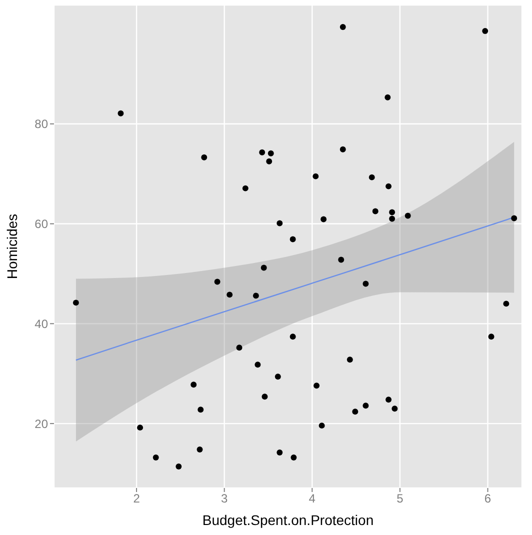 The height and width of the screenshot is (535, 532). Describe the element at coordinates (41, 323) in the screenshot. I see `y-tick-label: 40` at that location.